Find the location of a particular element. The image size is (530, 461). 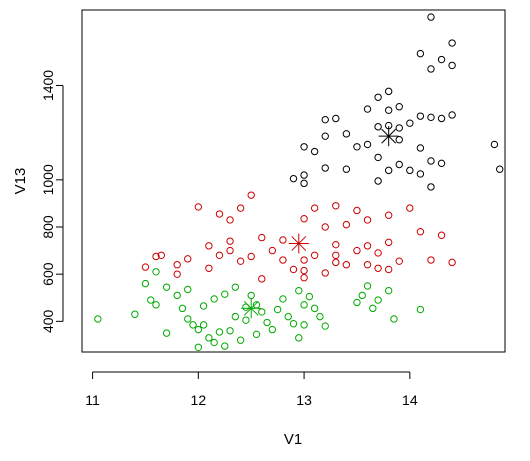

x-tick-label: 14 is located at coordinates (410, 400).